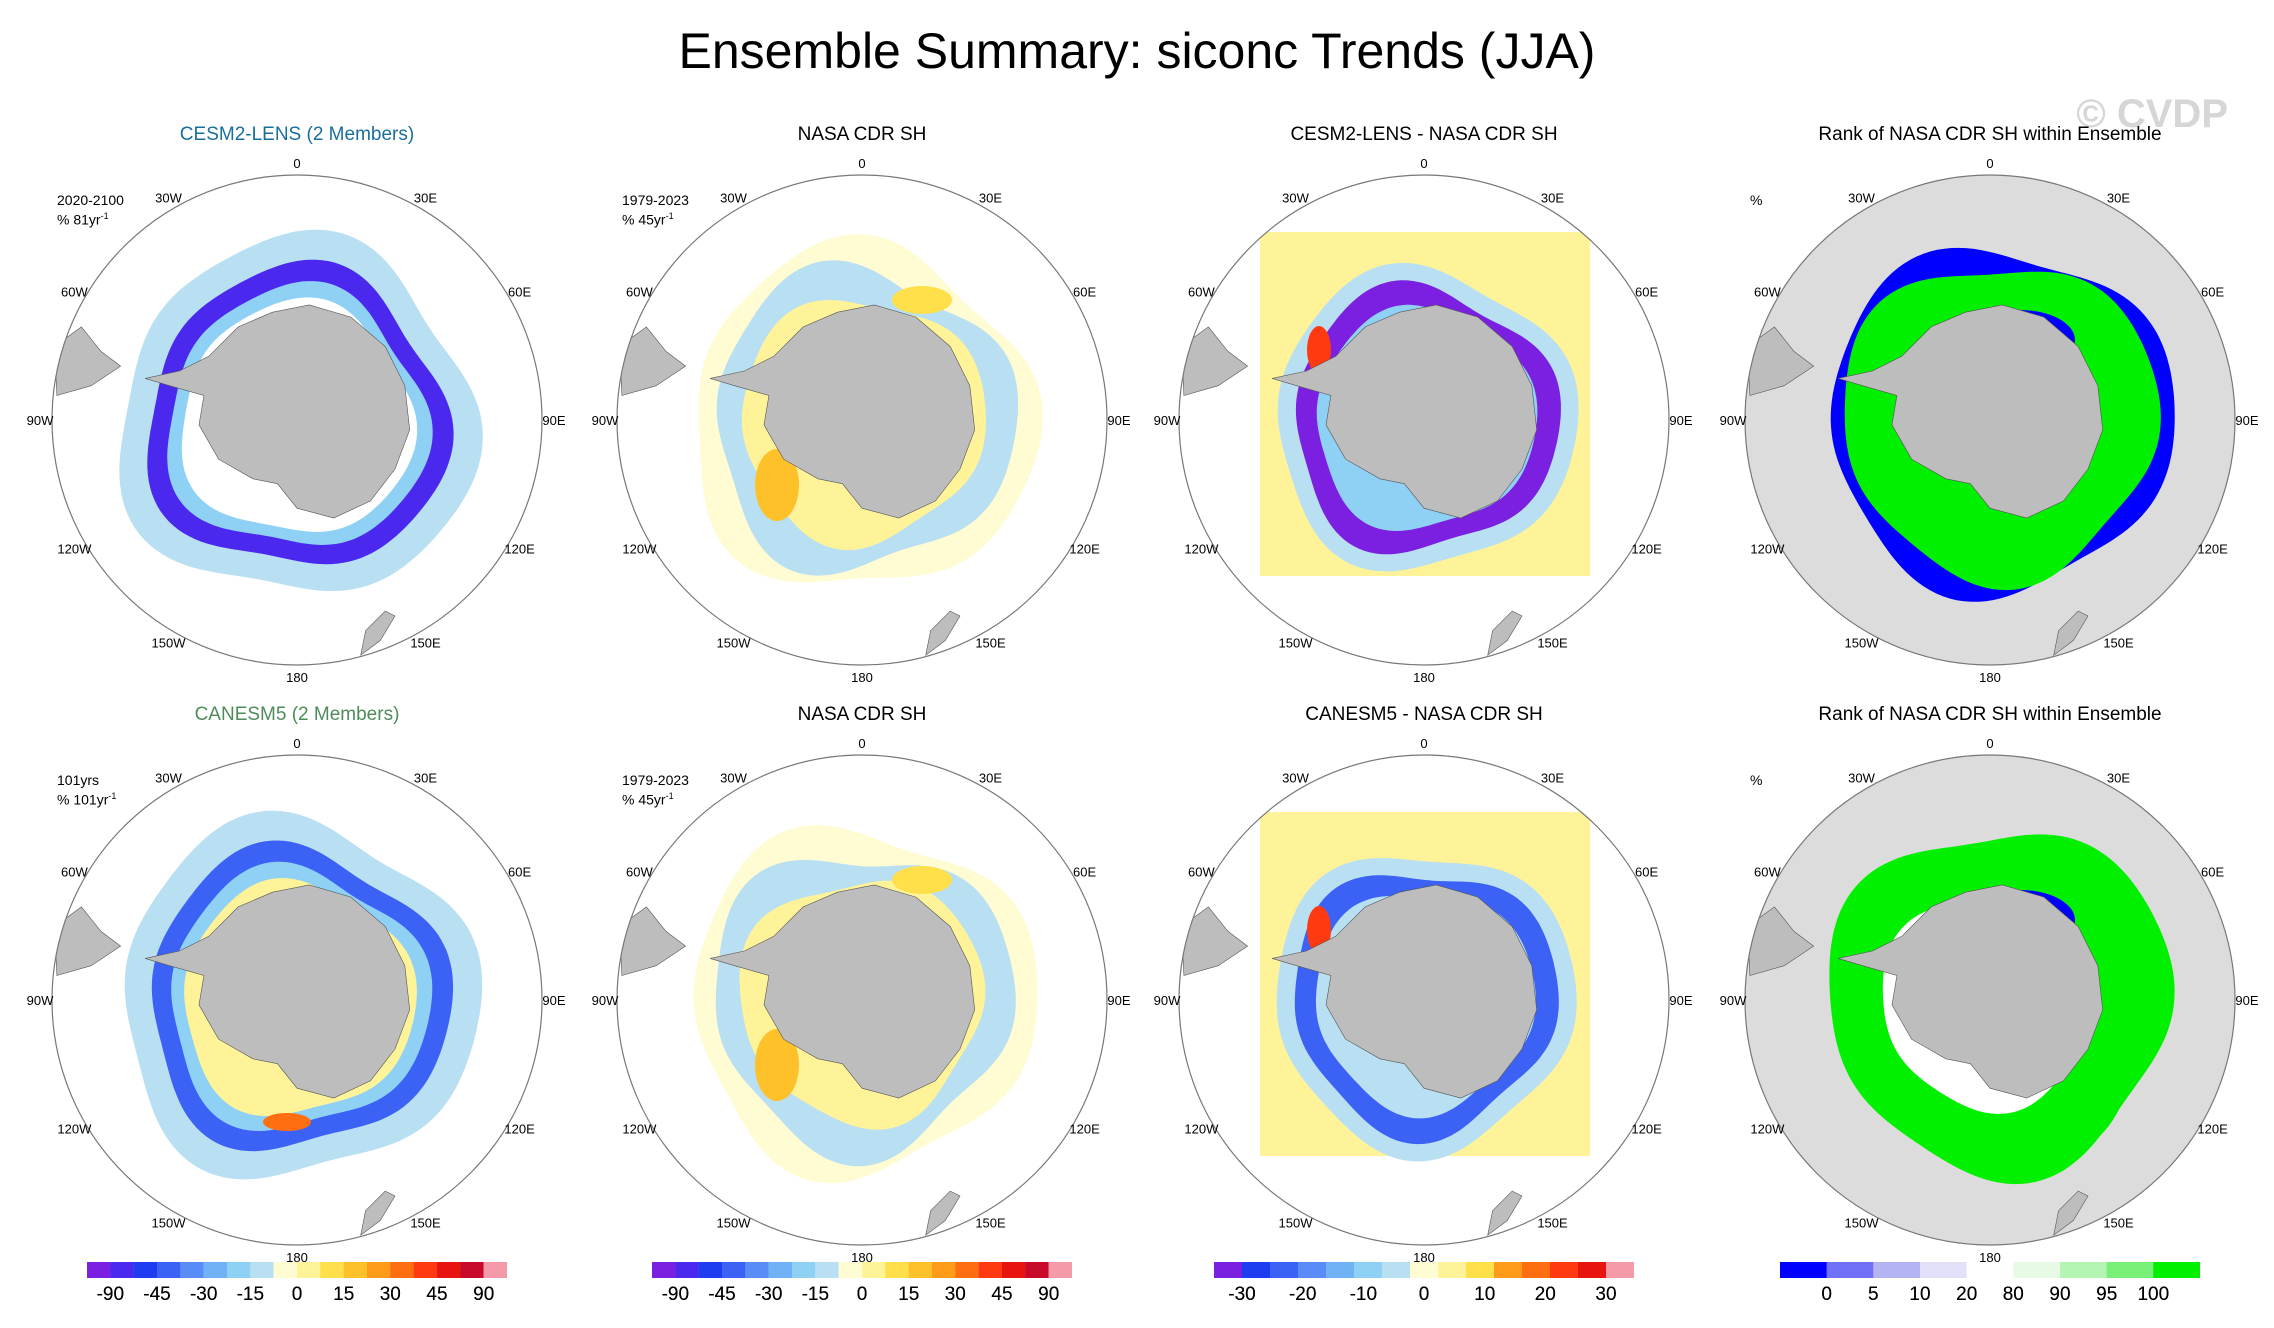 The width and height of the screenshot is (2274, 1328). I want to click on colorbar-label: 45, so click(436, 1294).